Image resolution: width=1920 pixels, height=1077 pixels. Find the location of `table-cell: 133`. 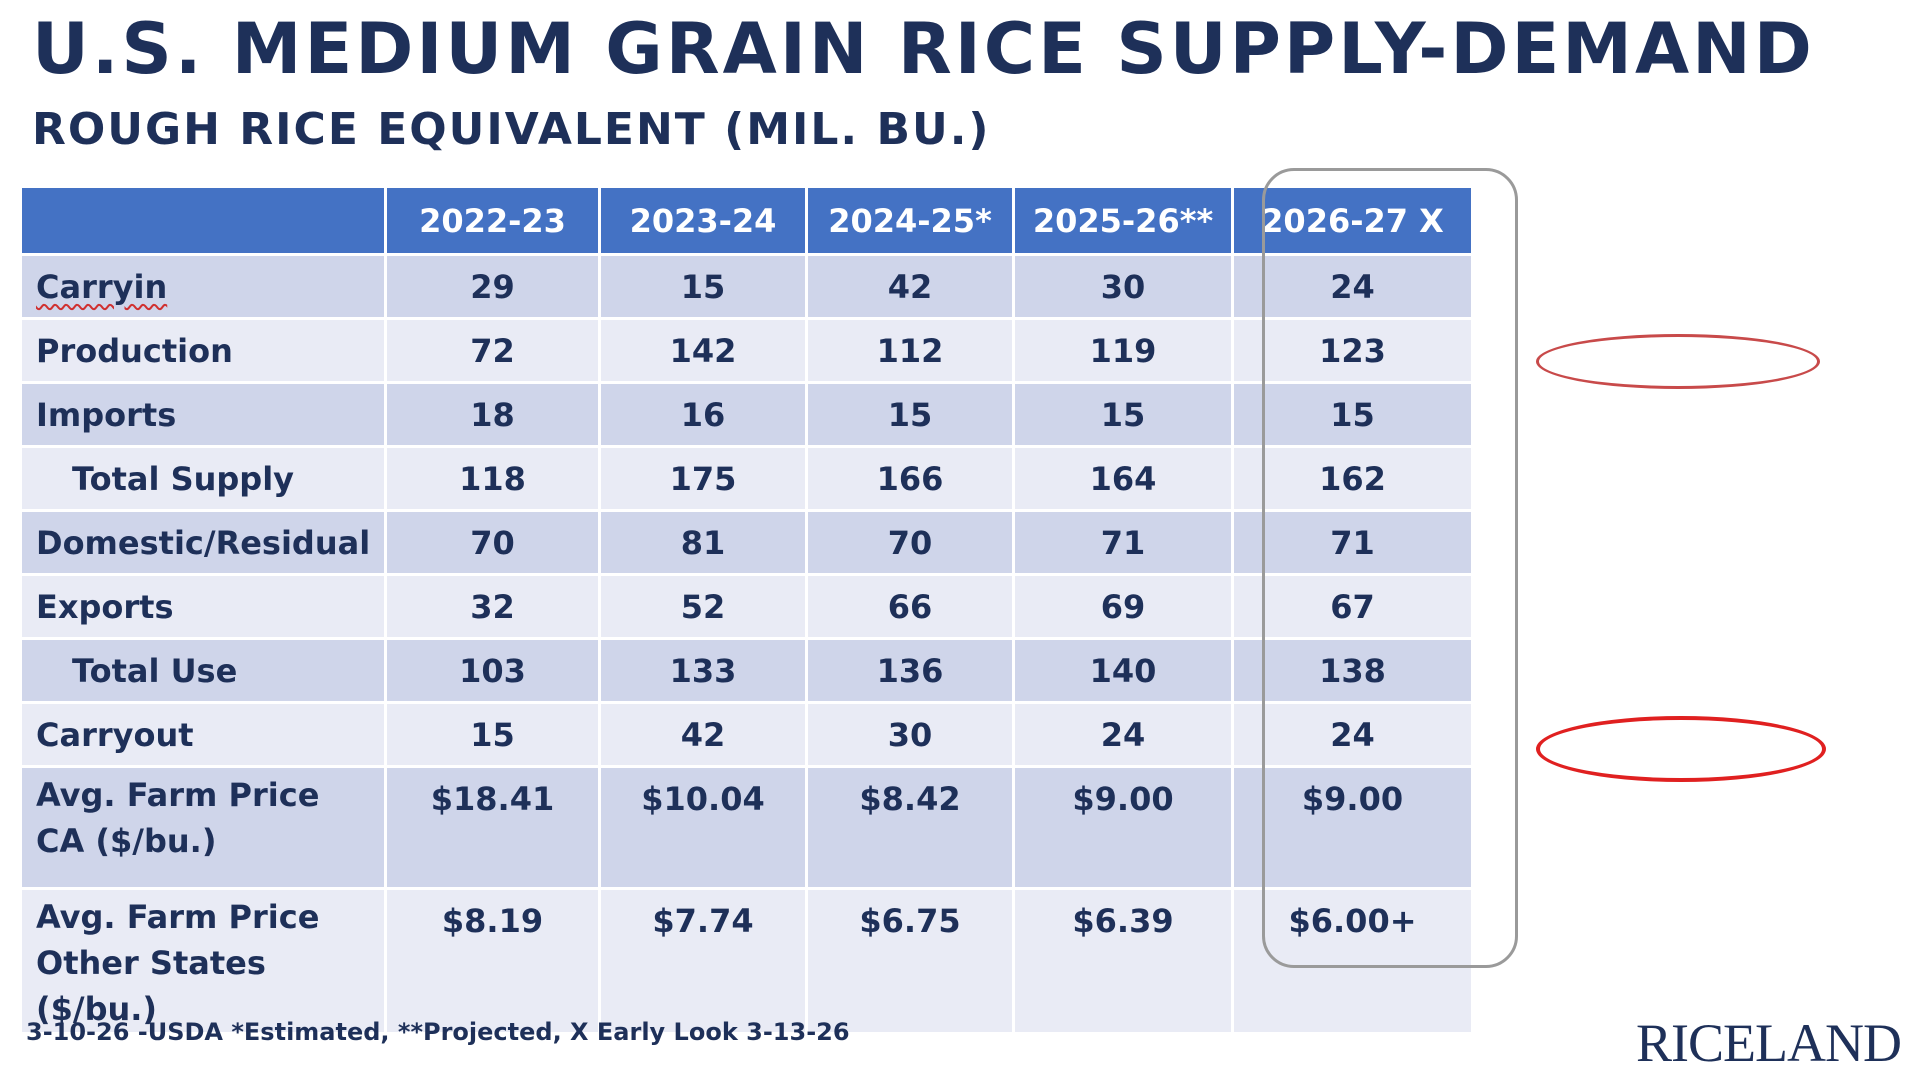

table-cell: 133 is located at coordinates (703, 670).